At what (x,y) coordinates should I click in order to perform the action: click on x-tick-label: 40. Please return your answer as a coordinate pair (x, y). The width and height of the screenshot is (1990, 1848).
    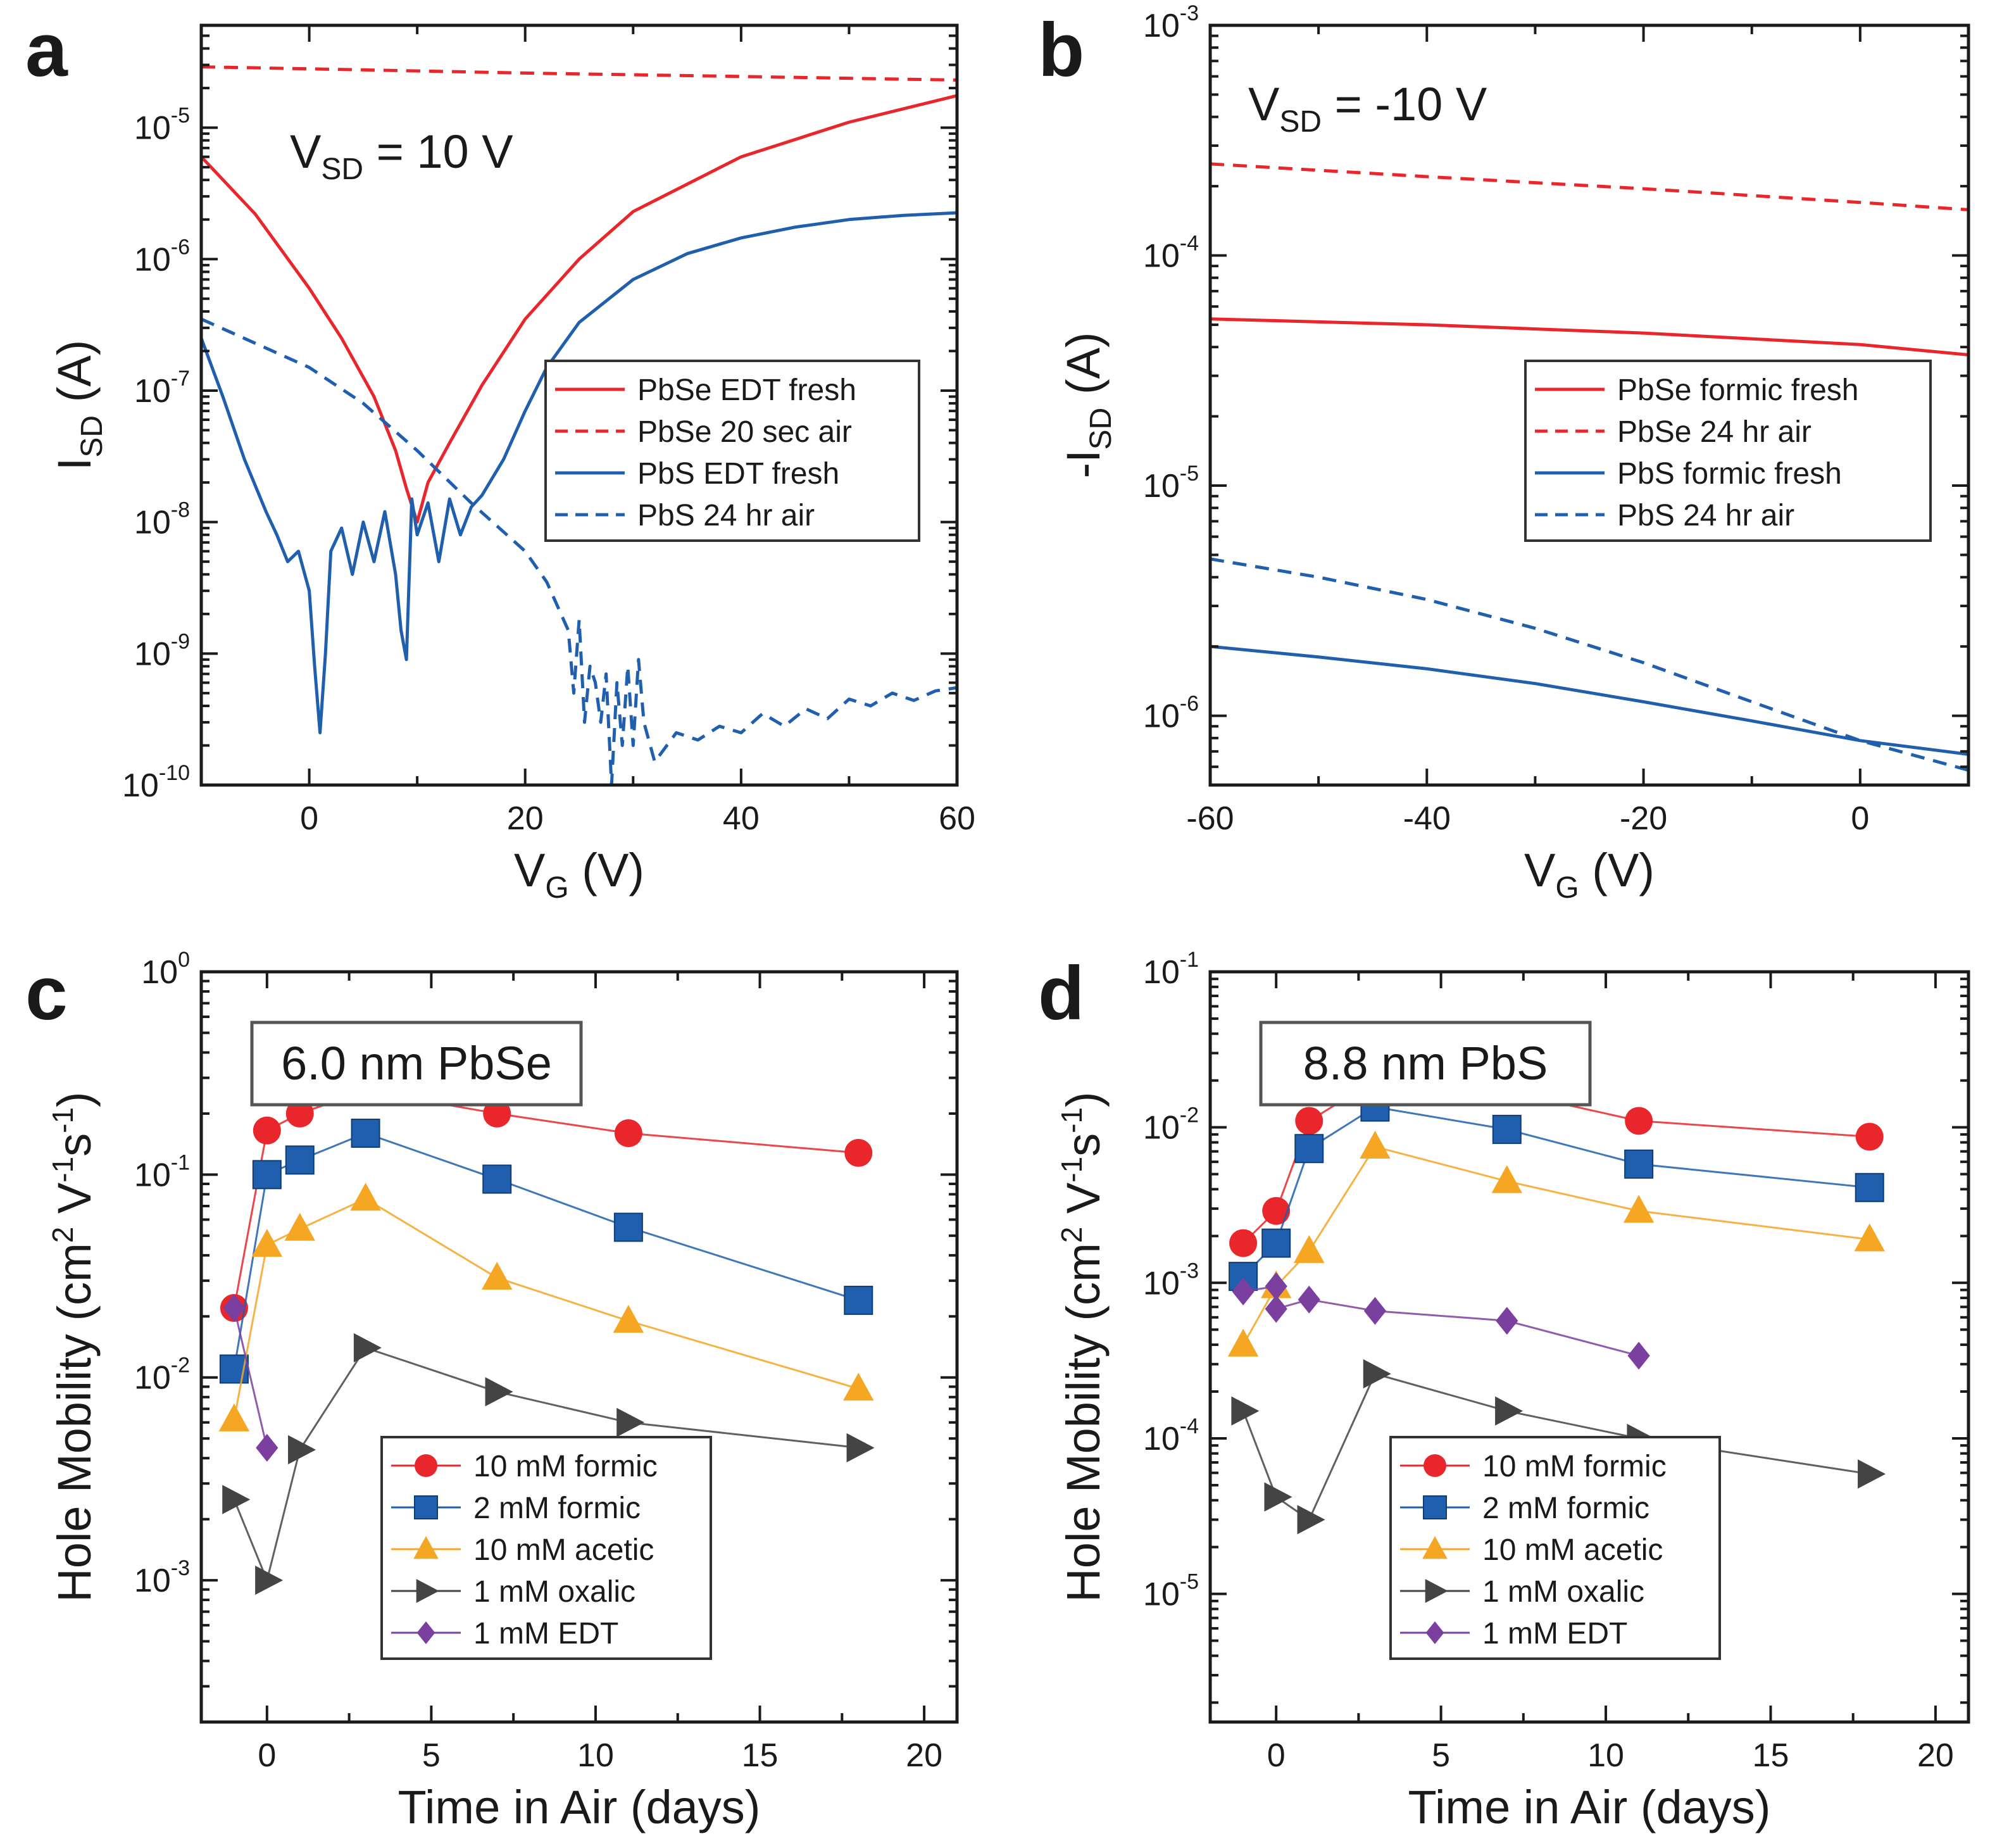
    Looking at the image, I should click on (741, 818).